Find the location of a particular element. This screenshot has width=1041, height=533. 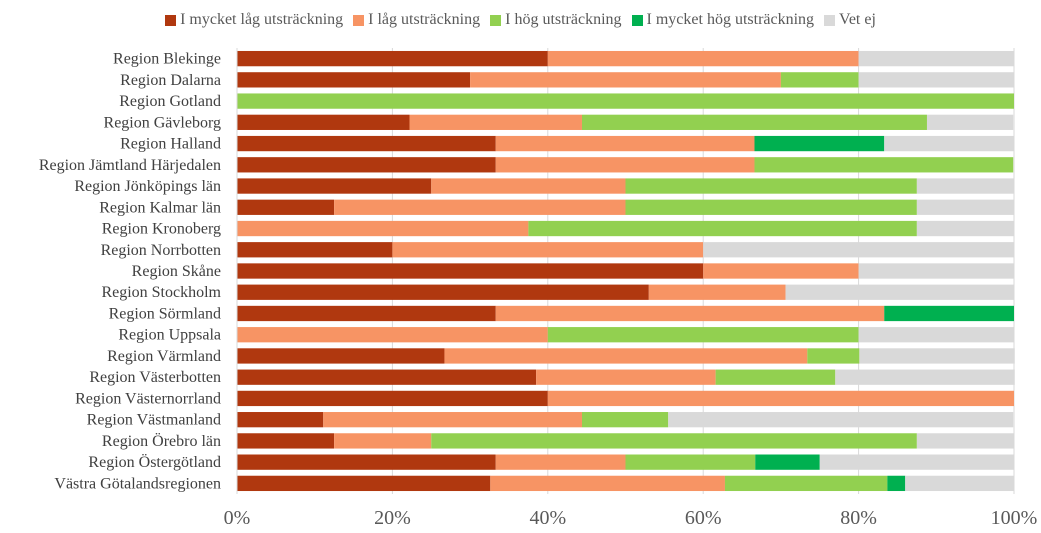

category-label: Region Jämtland Härjedalen is located at coordinates (130, 165).